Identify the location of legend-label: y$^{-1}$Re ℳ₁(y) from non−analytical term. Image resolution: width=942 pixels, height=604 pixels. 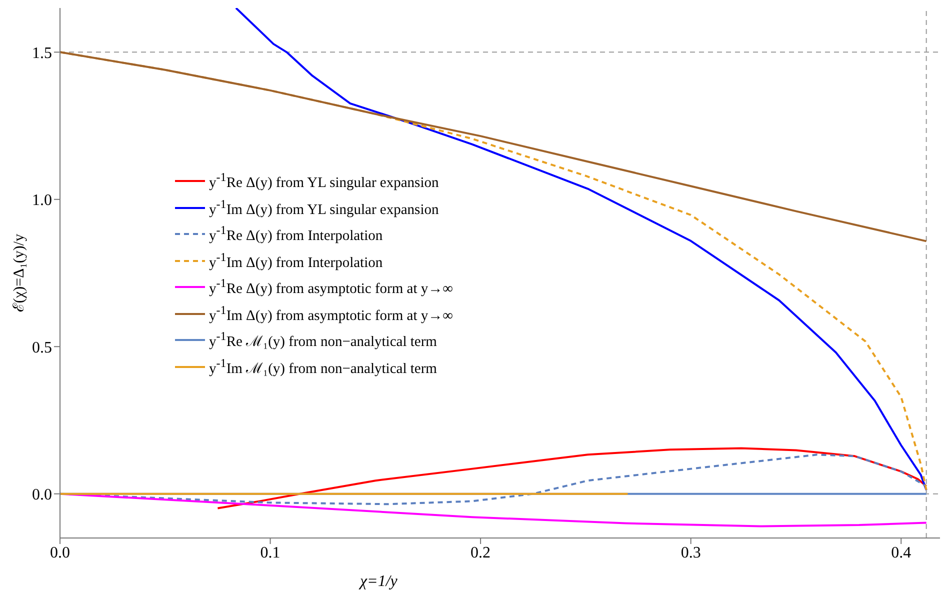
(323, 340).